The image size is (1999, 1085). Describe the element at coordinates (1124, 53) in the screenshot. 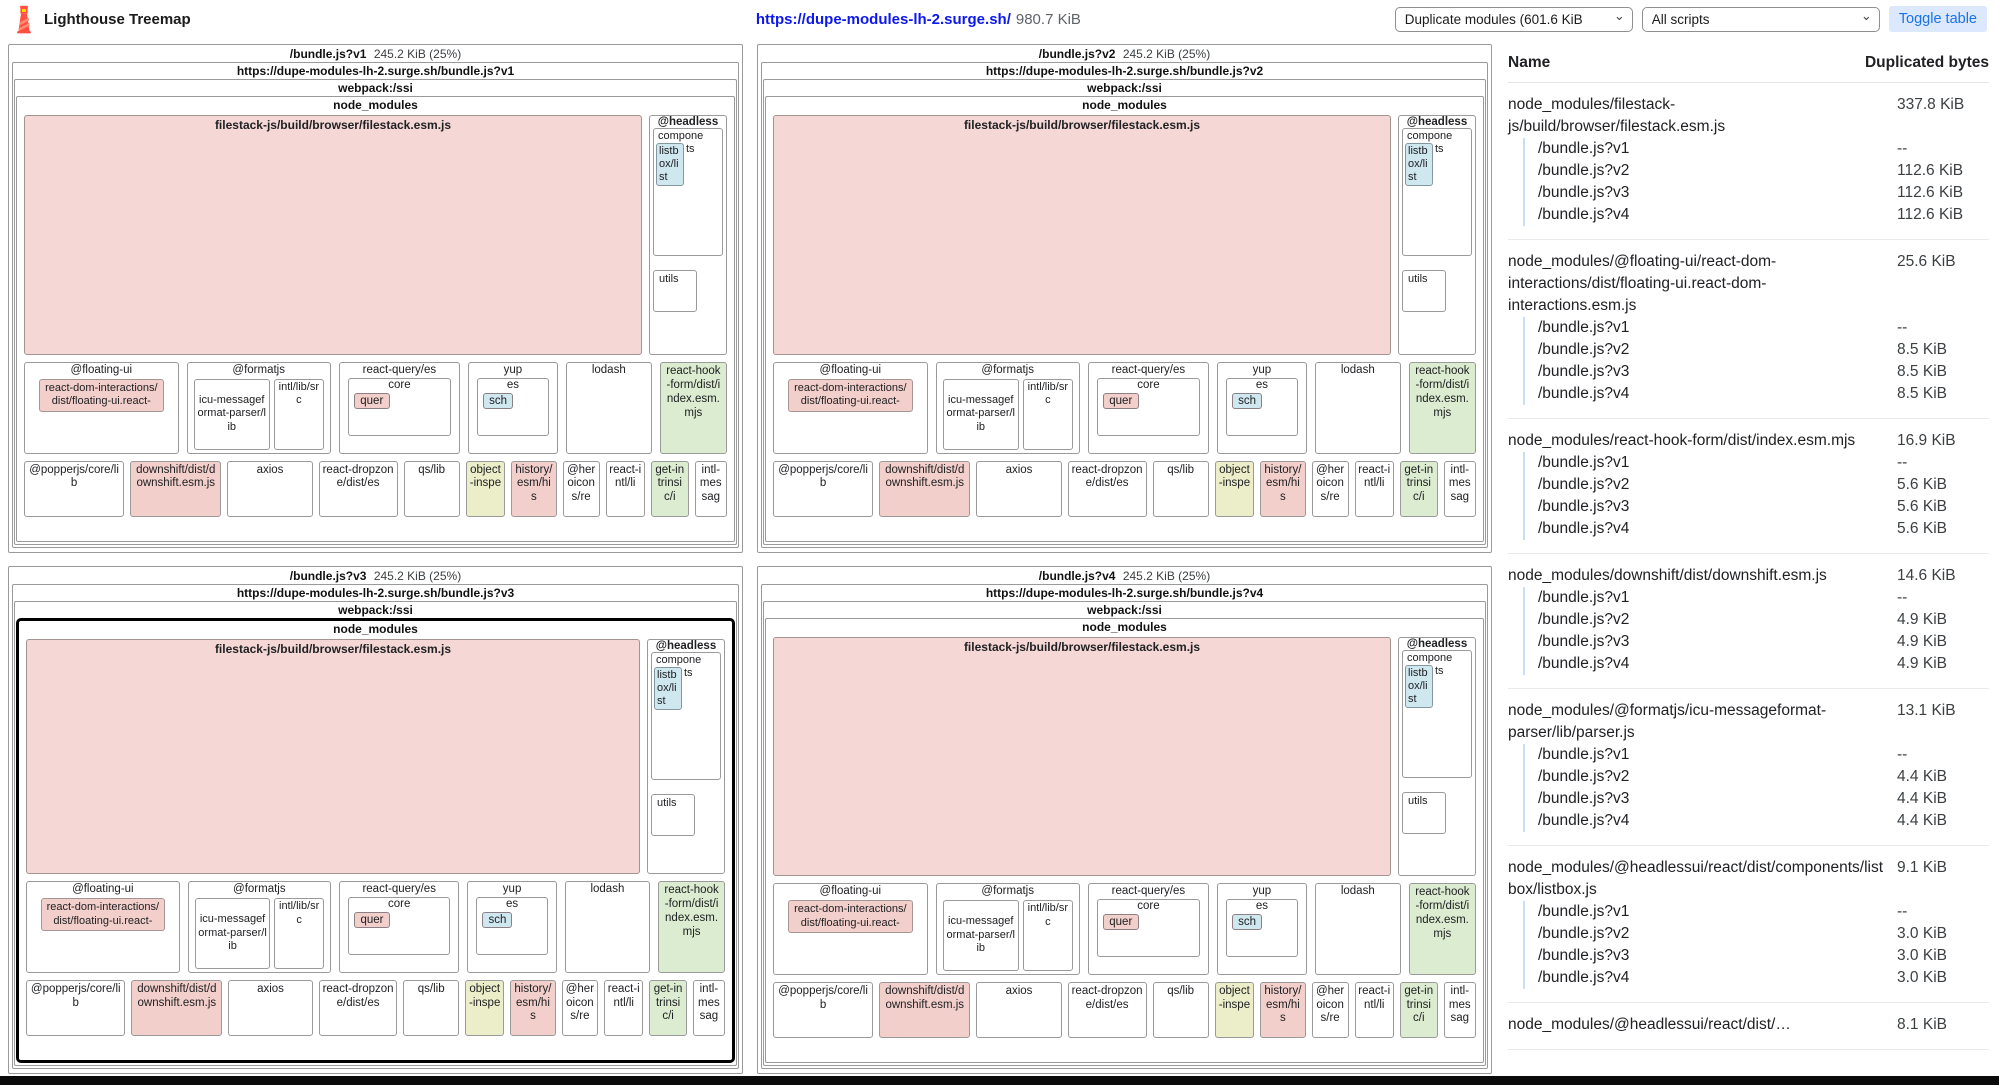

I see `treemap-node-bundle: /bundle.js?v2 245.2 KiB (25%)` at that location.